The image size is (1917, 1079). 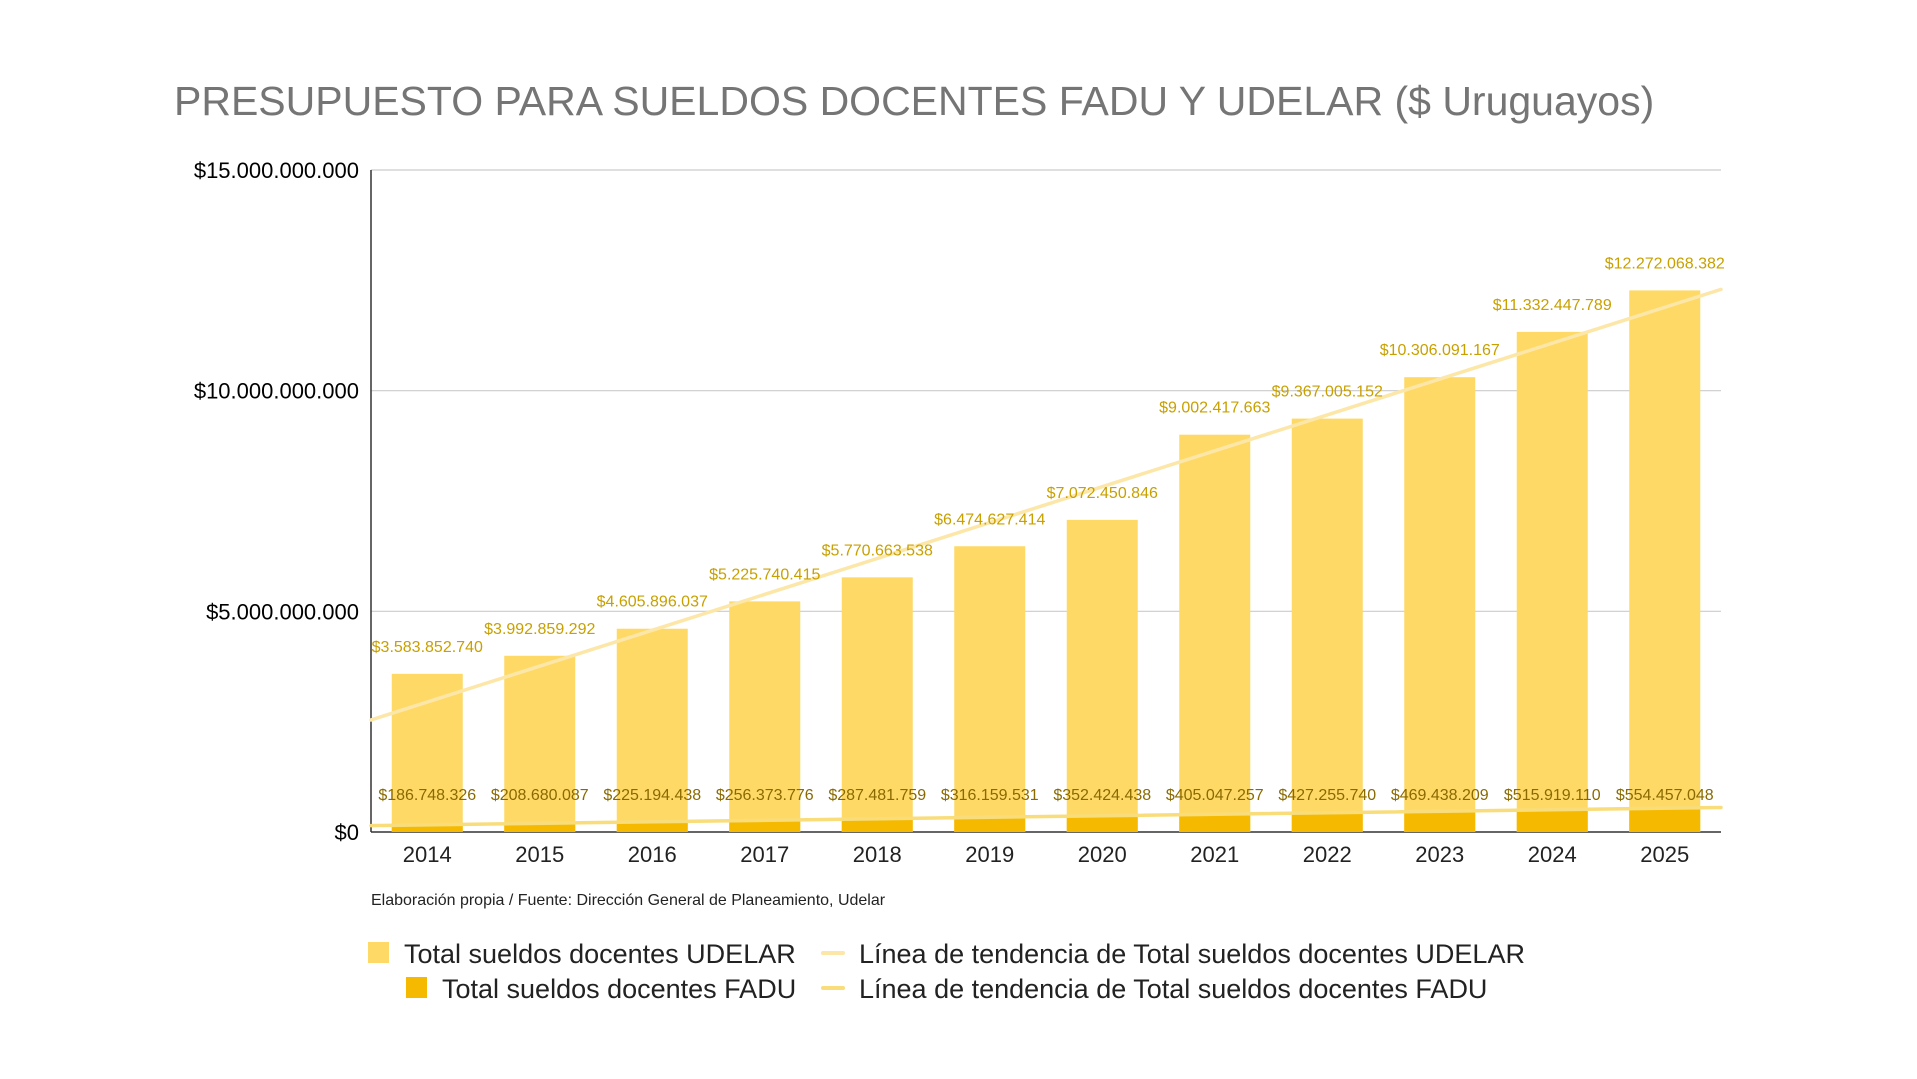 What do you see at coordinates (1665, 263) in the screenshot?
I see `data-label-udelar: $12.272.068.382` at bounding box center [1665, 263].